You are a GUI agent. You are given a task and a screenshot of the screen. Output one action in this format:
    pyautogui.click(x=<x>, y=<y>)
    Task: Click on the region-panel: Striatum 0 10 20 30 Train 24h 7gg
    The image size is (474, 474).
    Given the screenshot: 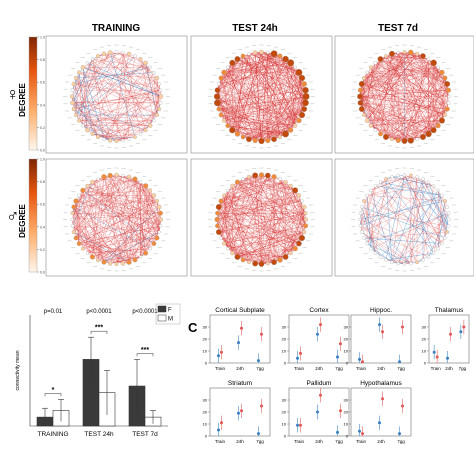 What is the action you would take?
    pyautogui.click(x=237, y=412)
    